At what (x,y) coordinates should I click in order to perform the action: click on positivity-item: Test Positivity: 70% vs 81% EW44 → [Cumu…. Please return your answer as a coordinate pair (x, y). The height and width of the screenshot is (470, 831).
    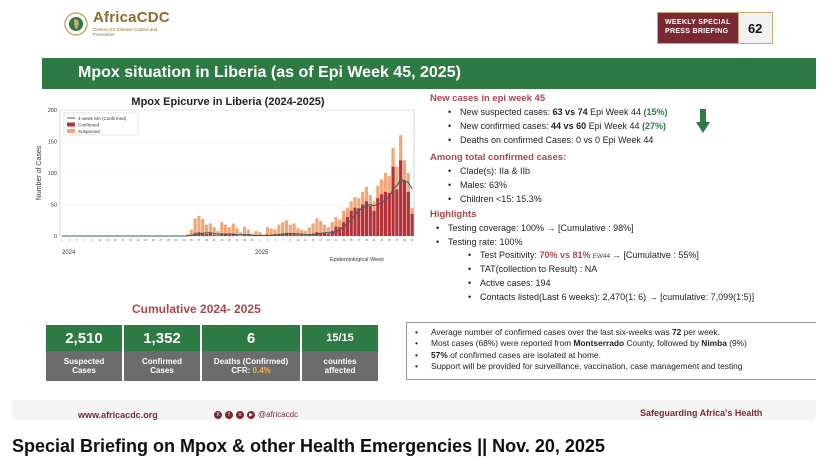
    Looking at the image, I should click on (642, 255).